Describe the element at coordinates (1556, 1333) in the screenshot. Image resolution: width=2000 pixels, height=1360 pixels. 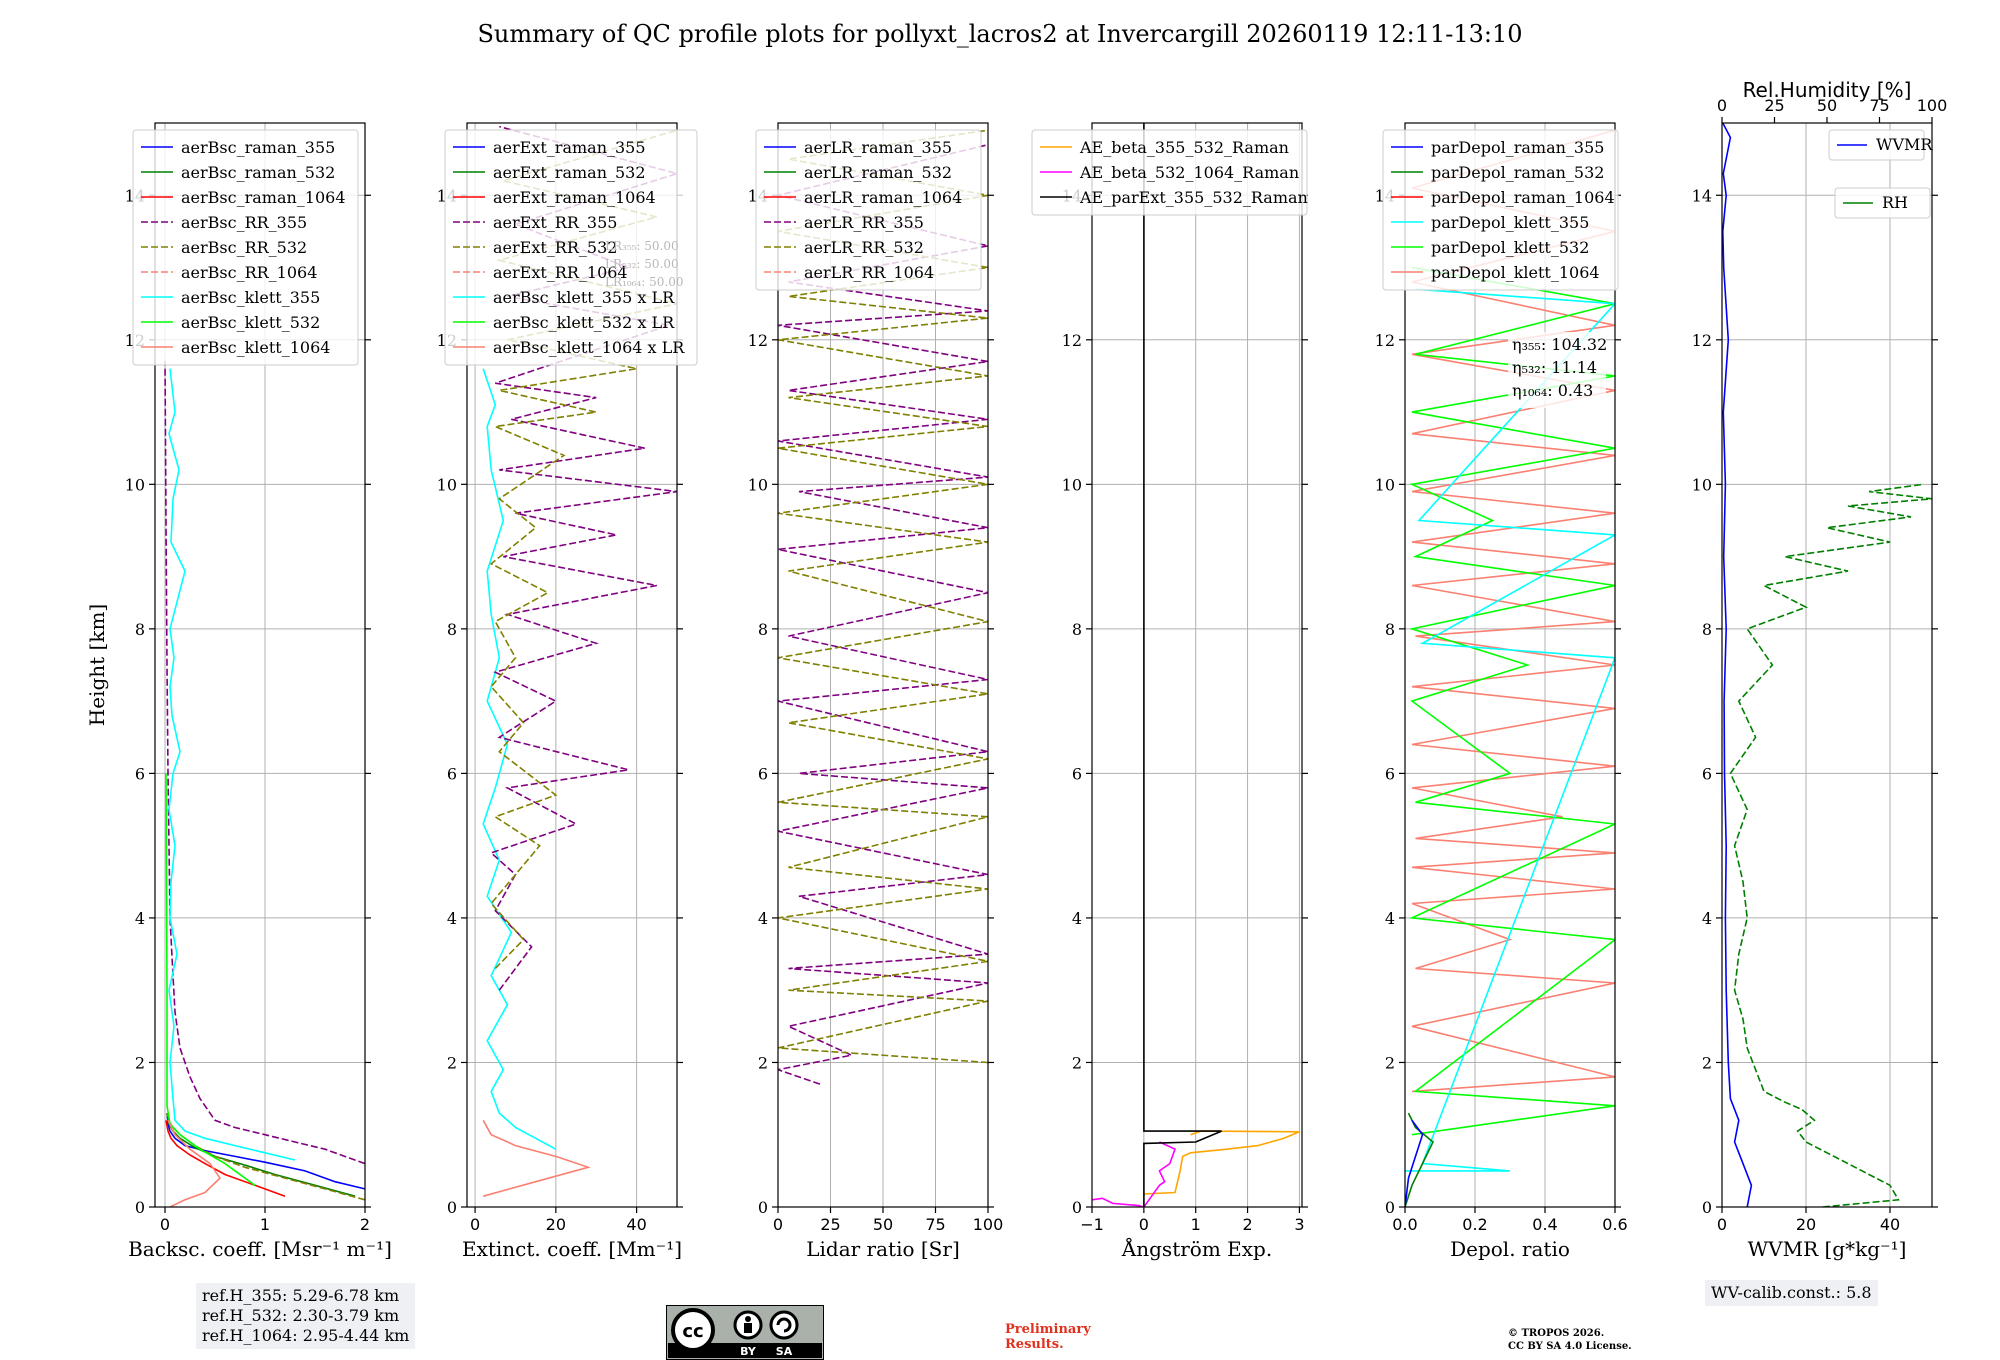
I see `copyright-line1: © TROPOS 2026.` at that location.